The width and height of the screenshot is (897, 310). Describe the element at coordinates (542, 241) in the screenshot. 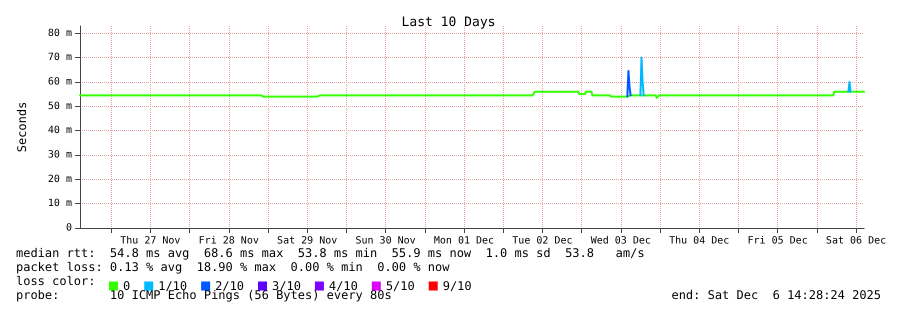

I see `x-tick-label: Tue 02 Dec` at that location.